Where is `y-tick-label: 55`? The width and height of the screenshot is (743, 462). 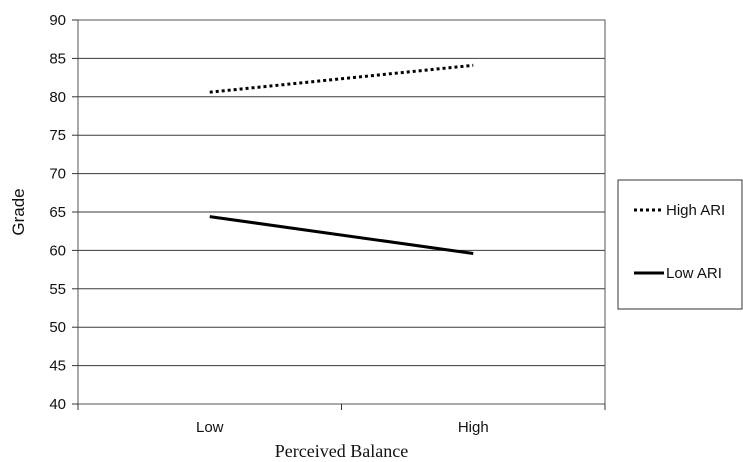
y-tick-label: 55 is located at coordinates (57, 289).